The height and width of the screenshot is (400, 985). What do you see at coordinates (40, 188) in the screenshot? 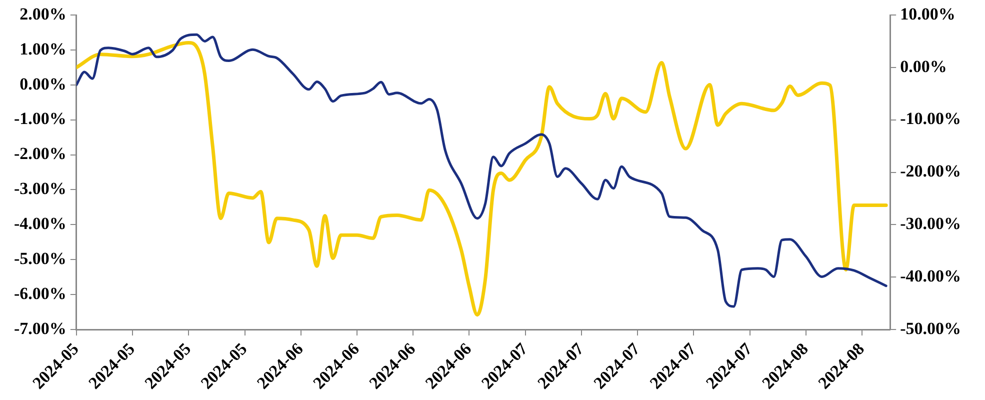
I see `y-tick-label: -3.00%` at bounding box center [40, 188].